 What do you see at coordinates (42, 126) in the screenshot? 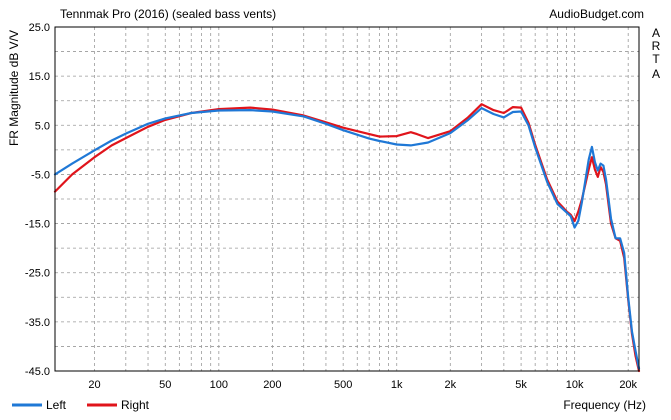
I see `y-tick-label: 5.0` at bounding box center [42, 126].